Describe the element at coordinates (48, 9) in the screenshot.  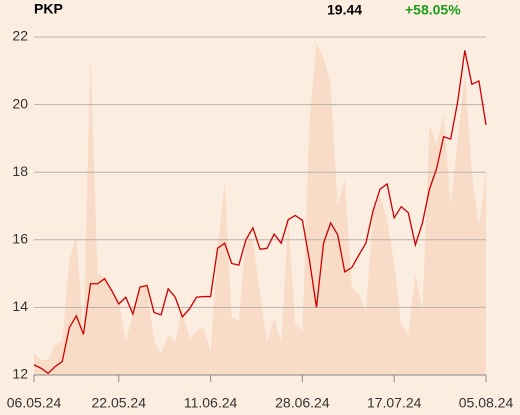
I see `chart-title: PKP` at that location.